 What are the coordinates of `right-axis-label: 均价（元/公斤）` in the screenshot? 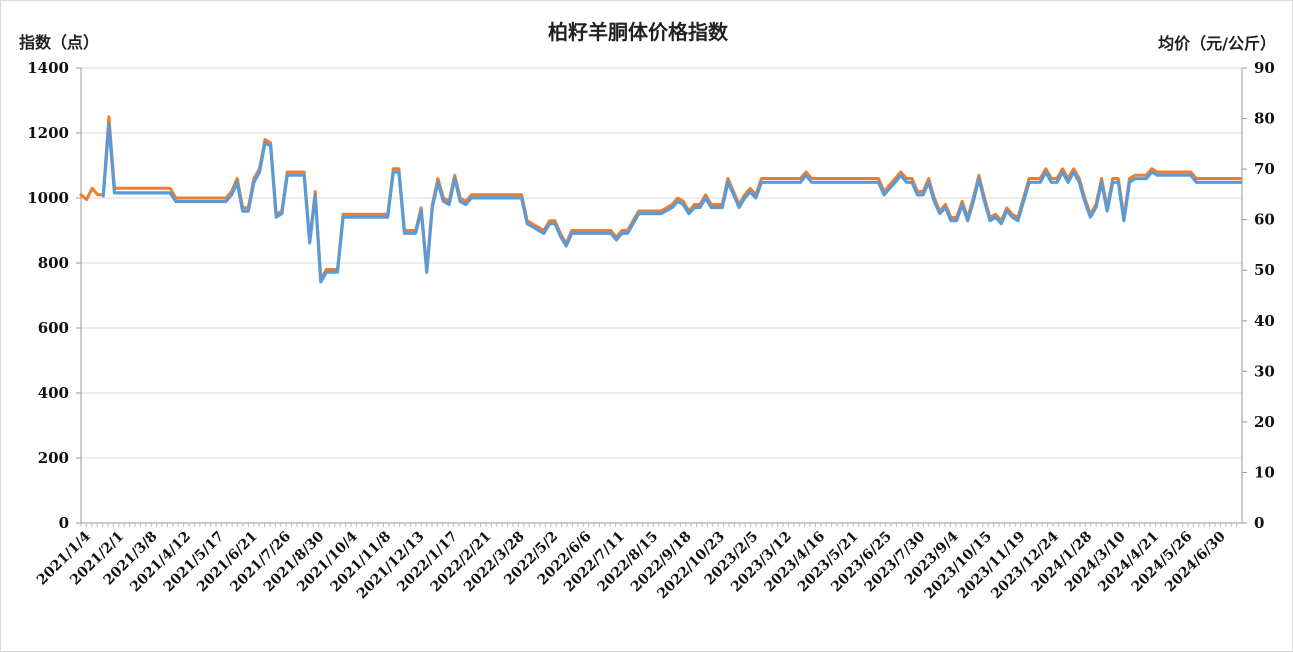 It's located at (1217, 43).